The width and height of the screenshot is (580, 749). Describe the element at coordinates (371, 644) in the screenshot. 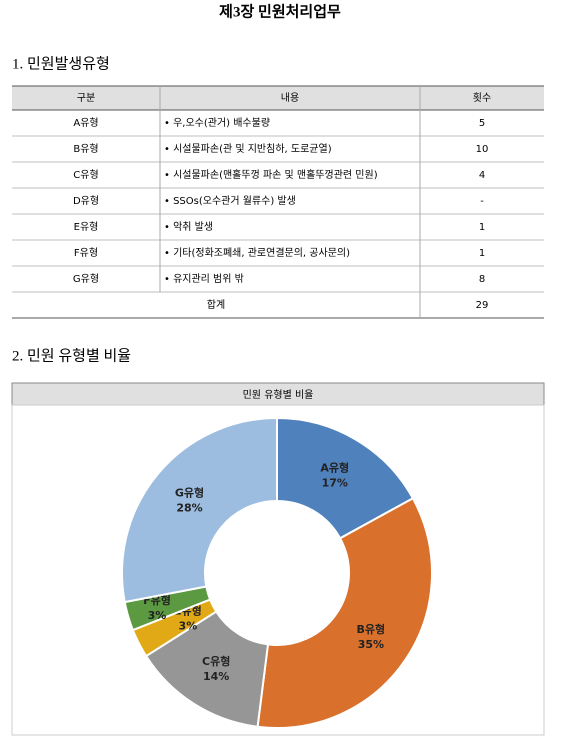

I see `slice-value-label: 35%` at that location.